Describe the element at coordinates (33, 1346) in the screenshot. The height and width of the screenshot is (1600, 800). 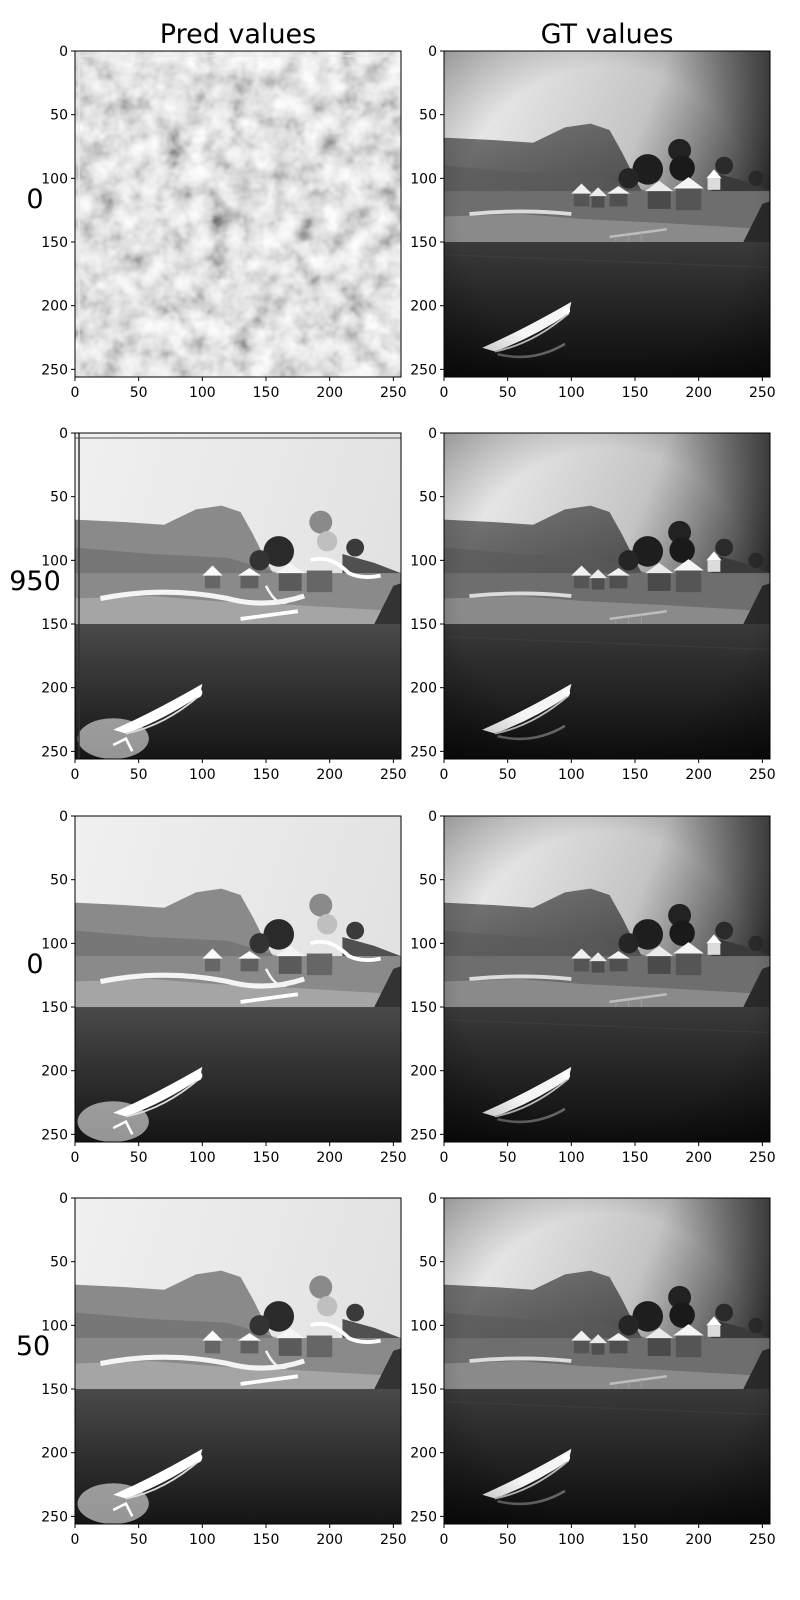
I see `row-label-3: 50` at that location.